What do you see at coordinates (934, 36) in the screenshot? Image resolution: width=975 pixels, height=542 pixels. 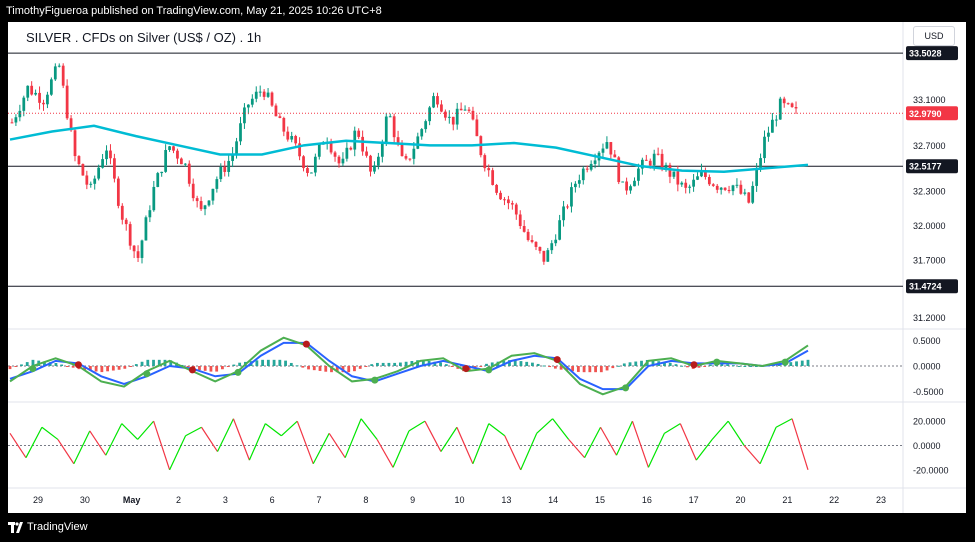 I see `currency-selector: USD` at bounding box center [934, 36].